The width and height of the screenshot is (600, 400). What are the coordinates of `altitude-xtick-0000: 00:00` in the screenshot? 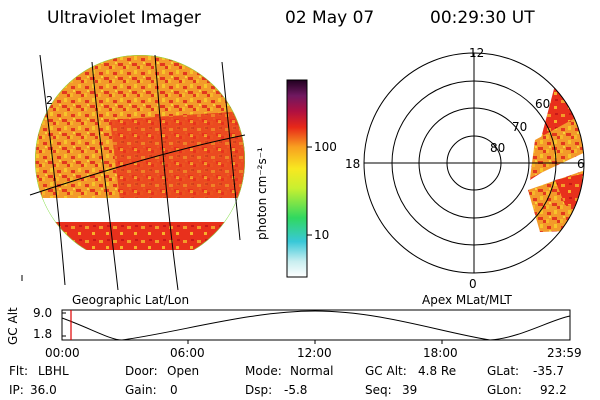 It's located at (62, 353).